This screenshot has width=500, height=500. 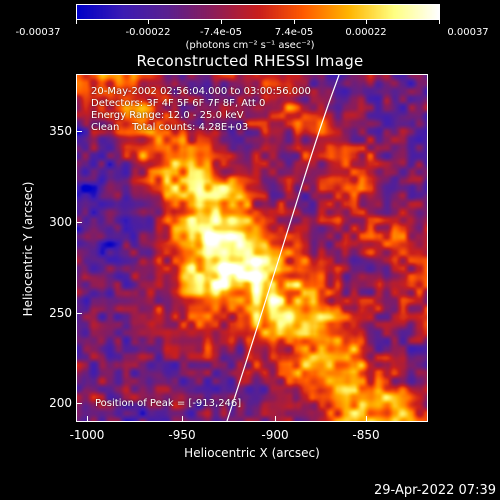 I want to click on time-range-label: 20-May-2002 02:56:04.000 to 03:00:56.000, so click(x=201, y=91).